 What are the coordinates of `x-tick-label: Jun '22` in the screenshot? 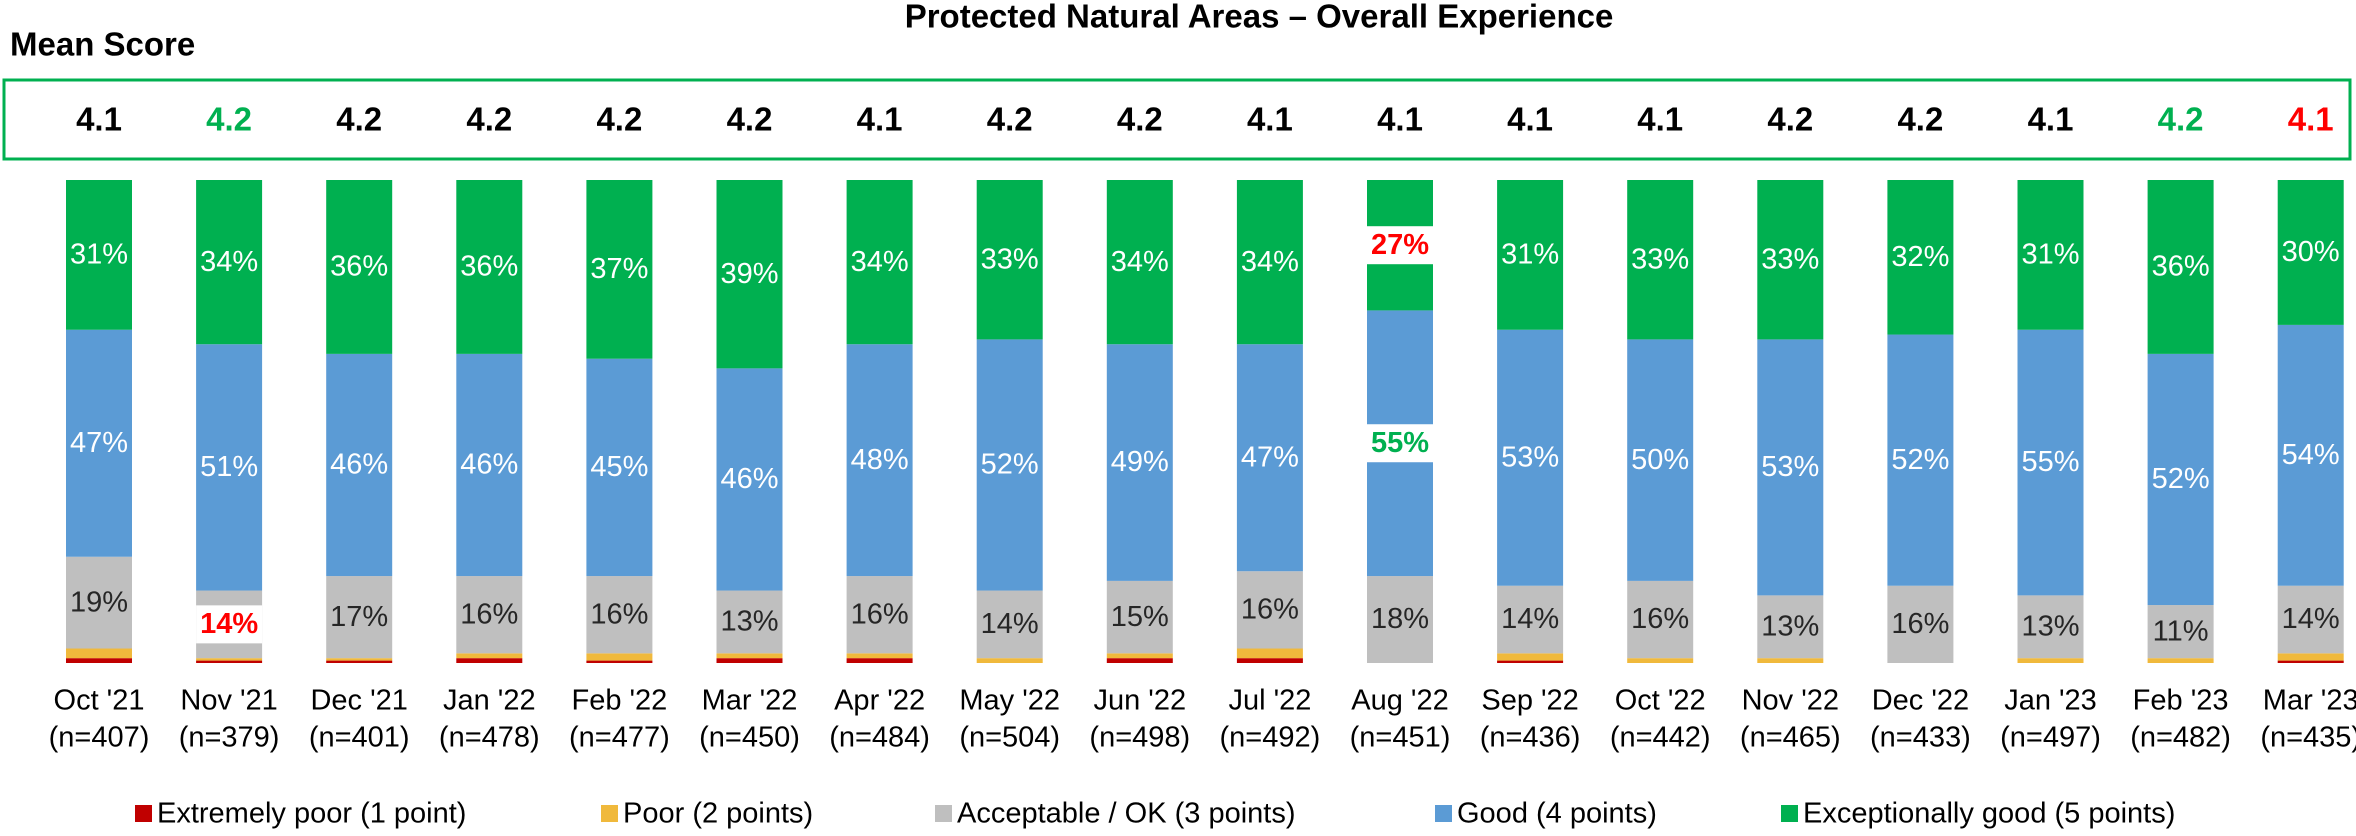 It's located at (1139, 701).